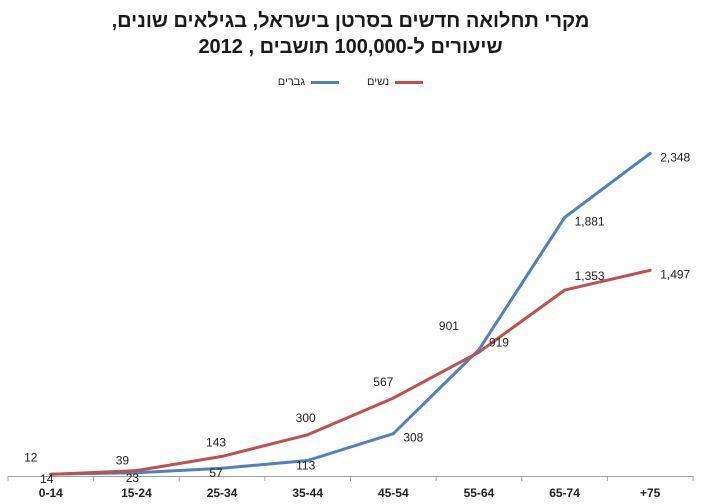 The image size is (701, 504). Describe the element at coordinates (350, 82) in the screenshot. I see `legend: גברים נשים` at that location.